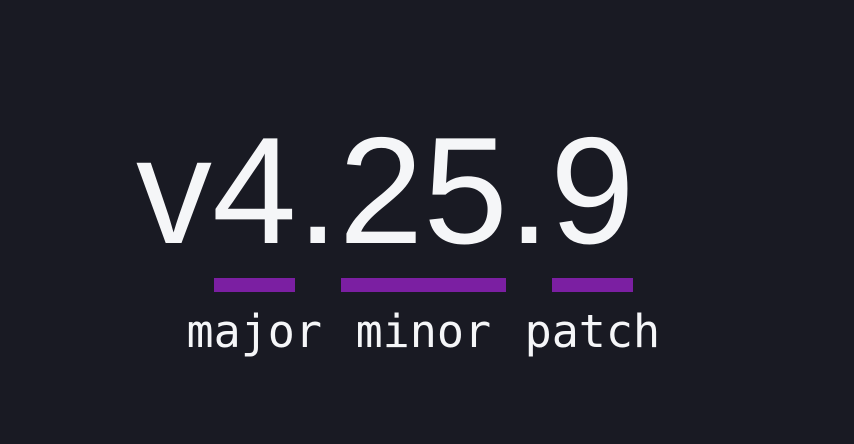  Describe the element at coordinates (254, 285) in the screenshot. I see `major-underline-bar` at that location.